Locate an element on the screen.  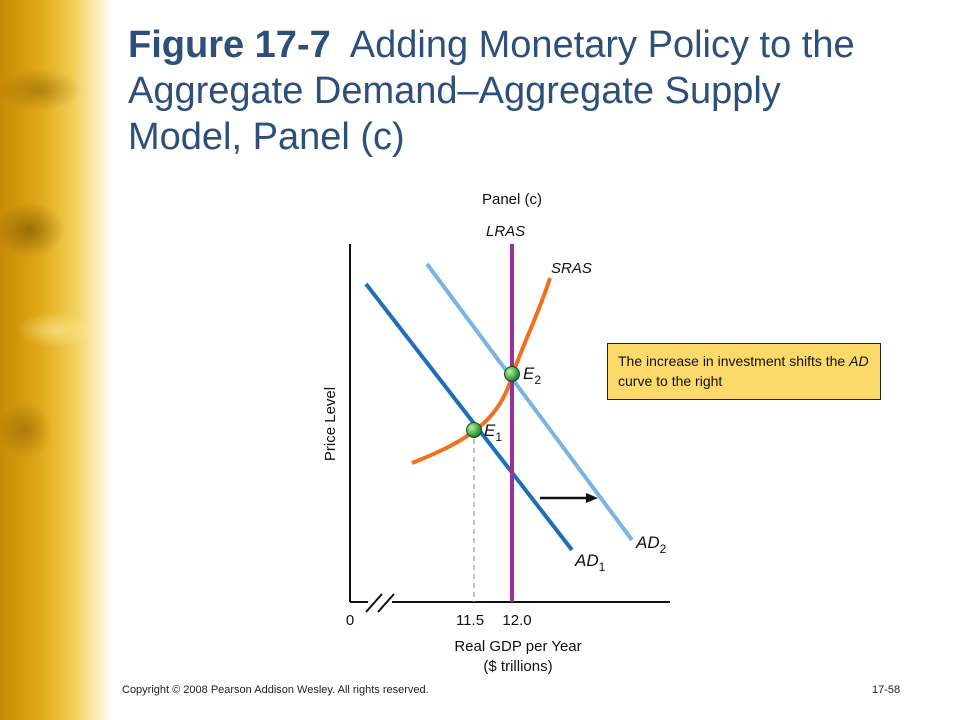
equilibrium-point-e2 is located at coordinates (512, 374).